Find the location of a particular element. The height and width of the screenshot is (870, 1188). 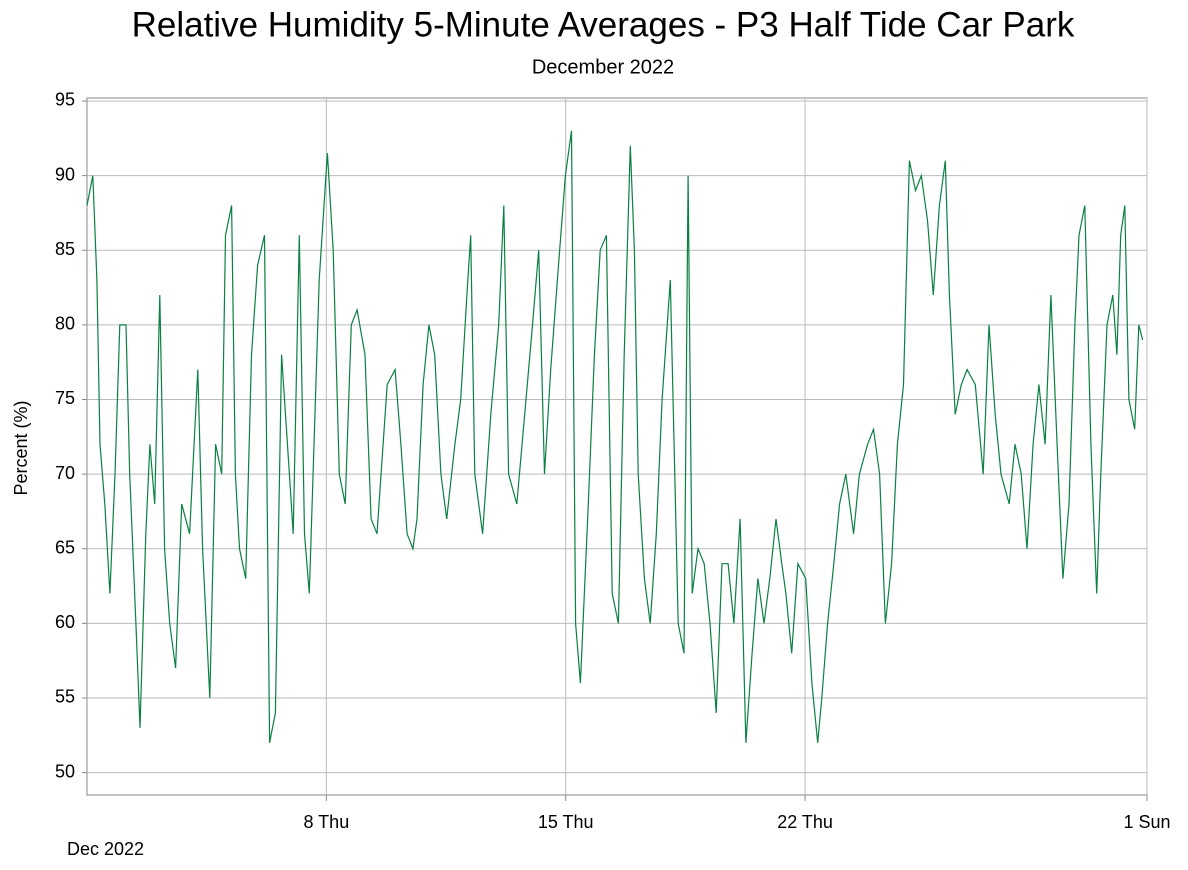

y-tick-label: 75 is located at coordinates (65, 398).